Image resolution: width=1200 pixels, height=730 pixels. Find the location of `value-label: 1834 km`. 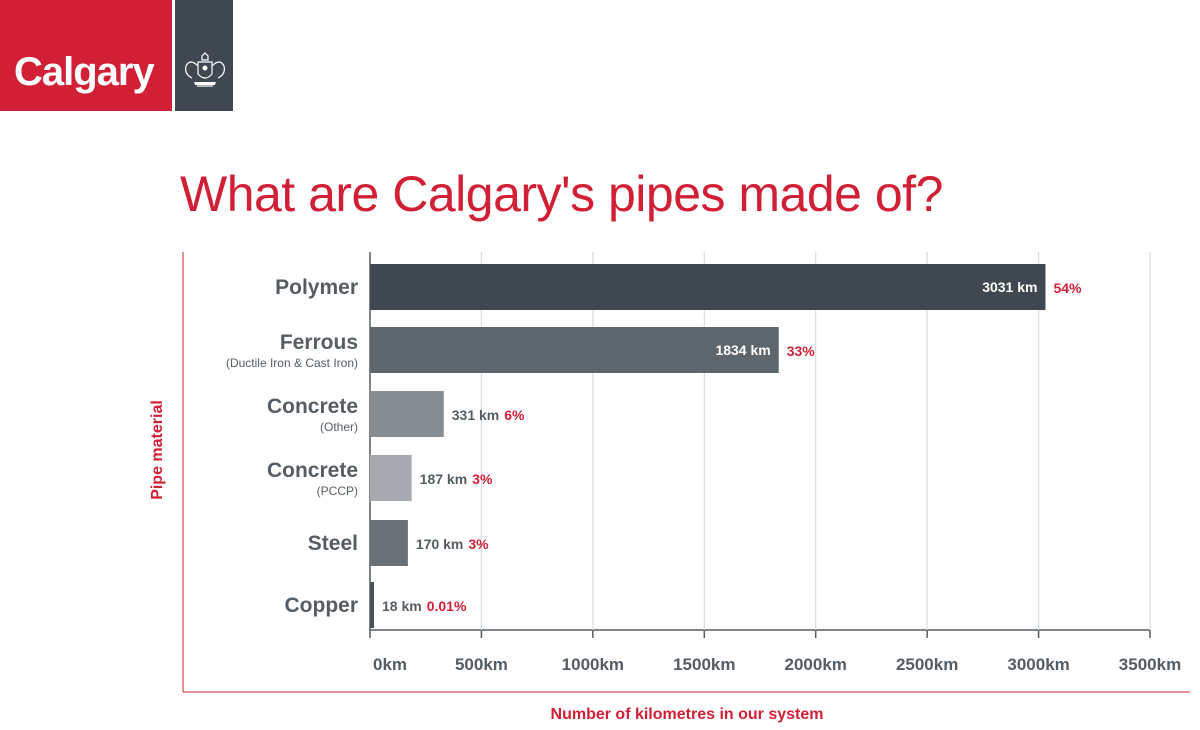

value-label: 1834 km is located at coordinates (742, 350).